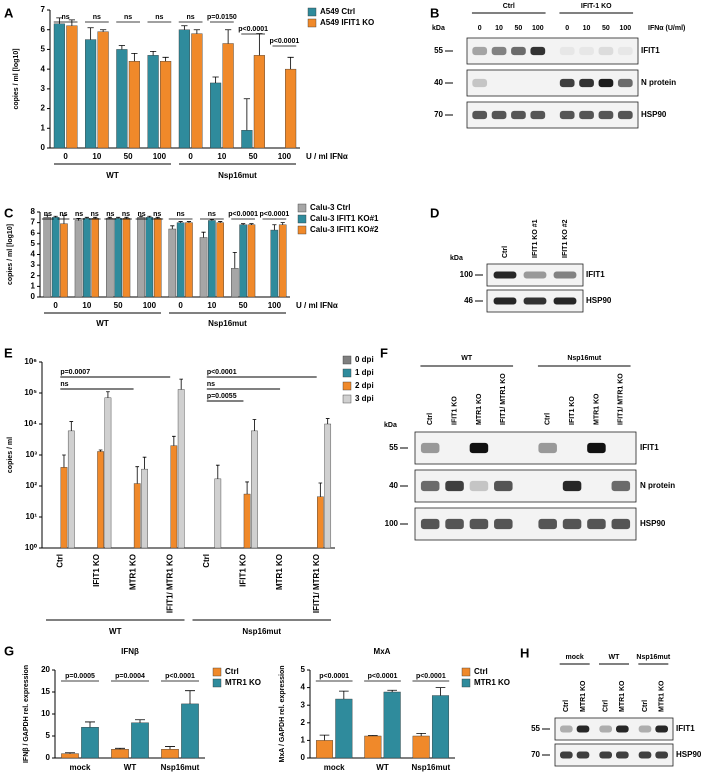  What do you see at coordinates (9, 12) in the screenshot?
I see `panel-label: A` at bounding box center [9, 12].